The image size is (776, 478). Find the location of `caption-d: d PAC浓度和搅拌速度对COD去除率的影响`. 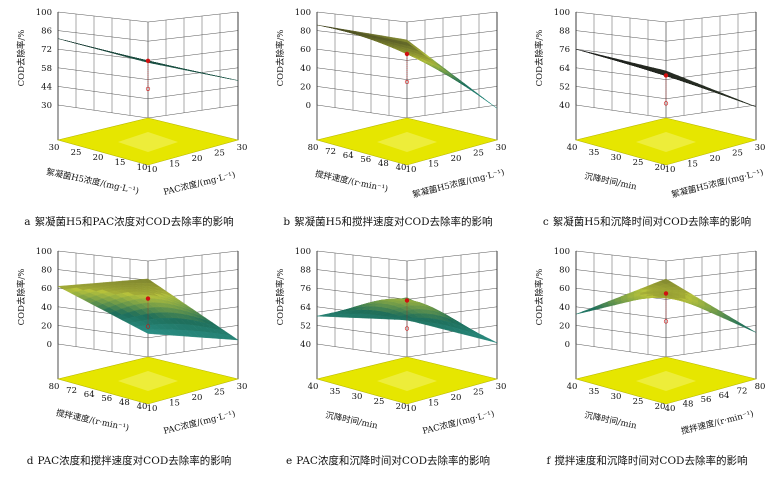

caption-d: d PAC浓度和搅拌速度对COD去除率的影响 is located at coordinates (129, 460).